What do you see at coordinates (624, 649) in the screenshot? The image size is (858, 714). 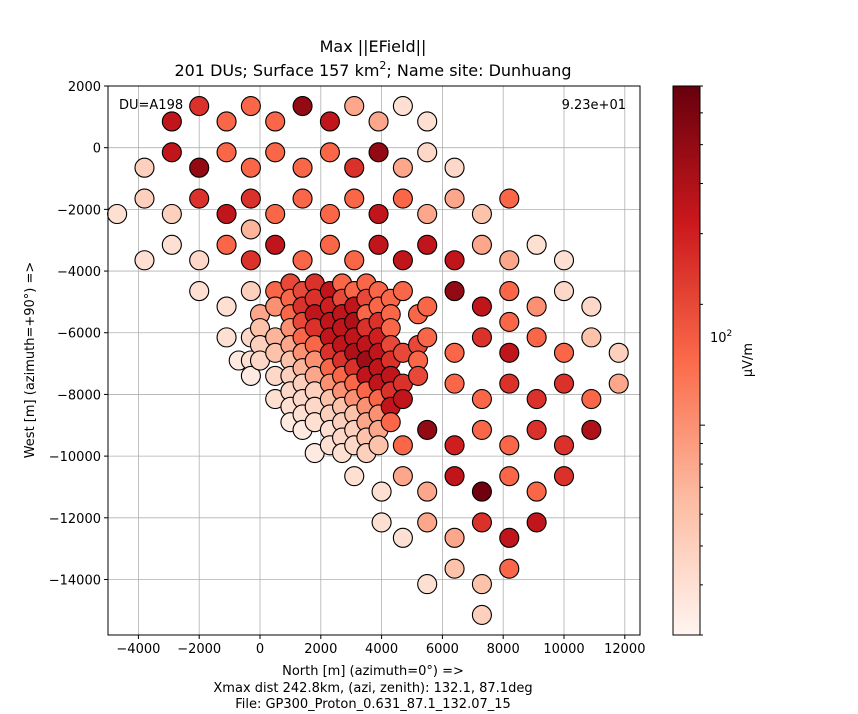 I see `x-tick-label: 12000` at bounding box center [624, 649].